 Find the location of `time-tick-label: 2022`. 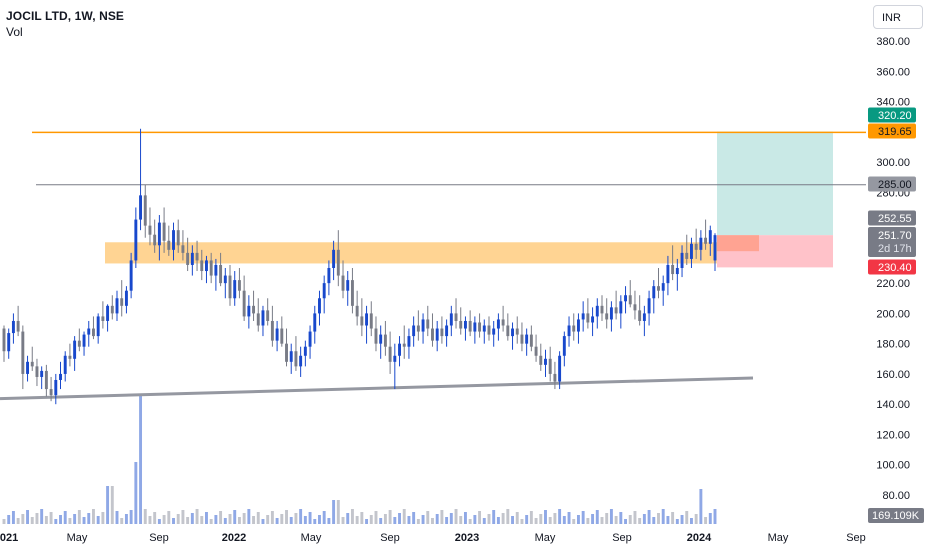

time-tick-label: 2022 is located at coordinates (234, 538).